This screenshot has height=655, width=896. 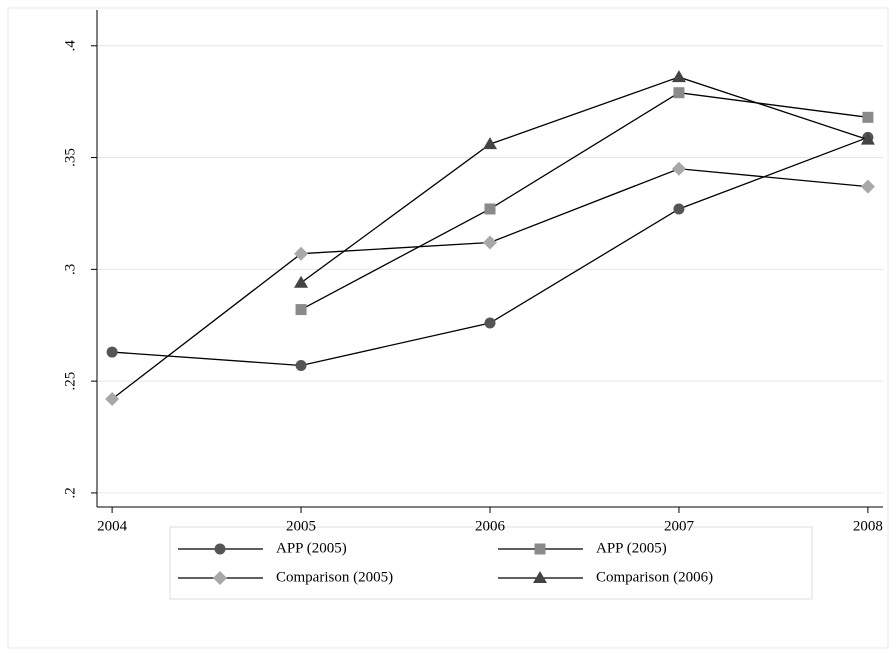 I want to click on y-tick-label: .2, so click(x=70, y=492).